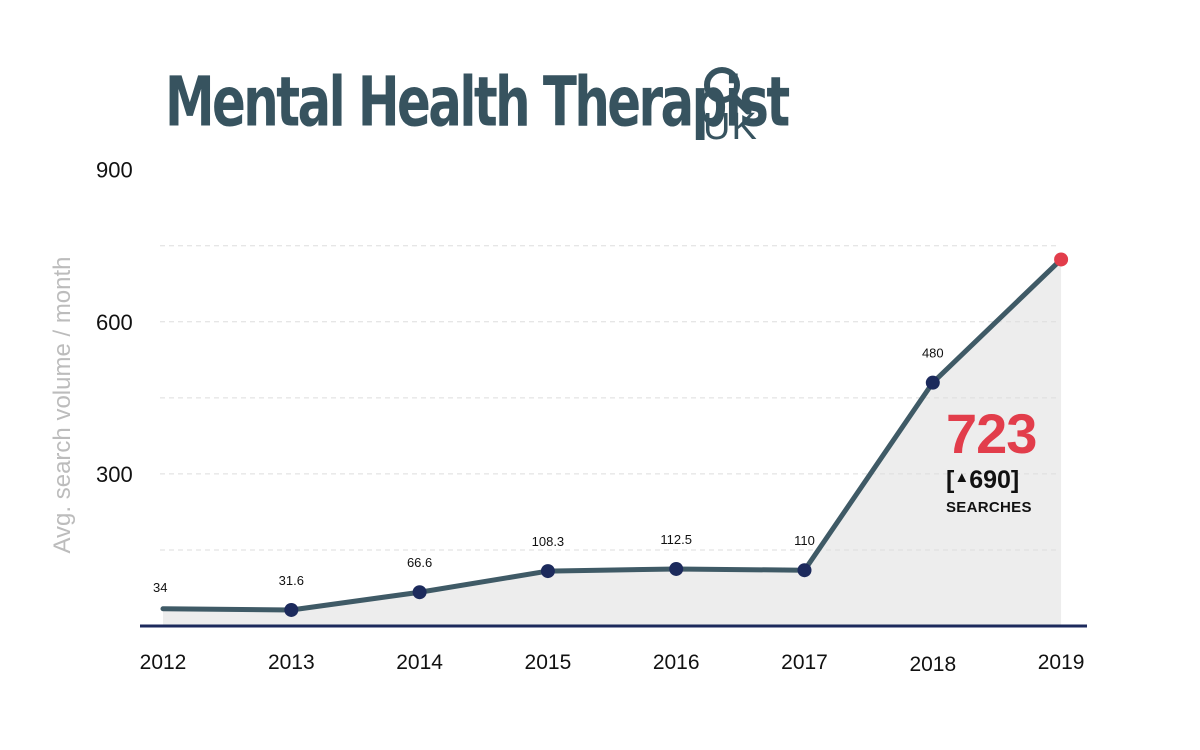  What do you see at coordinates (676, 662) in the screenshot?
I see `x-tick-label: 2016` at bounding box center [676, 662].